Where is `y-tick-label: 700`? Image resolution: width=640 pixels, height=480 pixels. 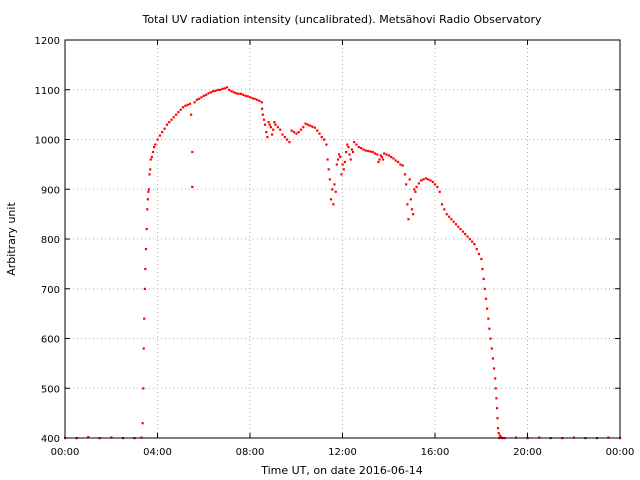
y-tick-label: 700 is located at coordinates (50, 290).